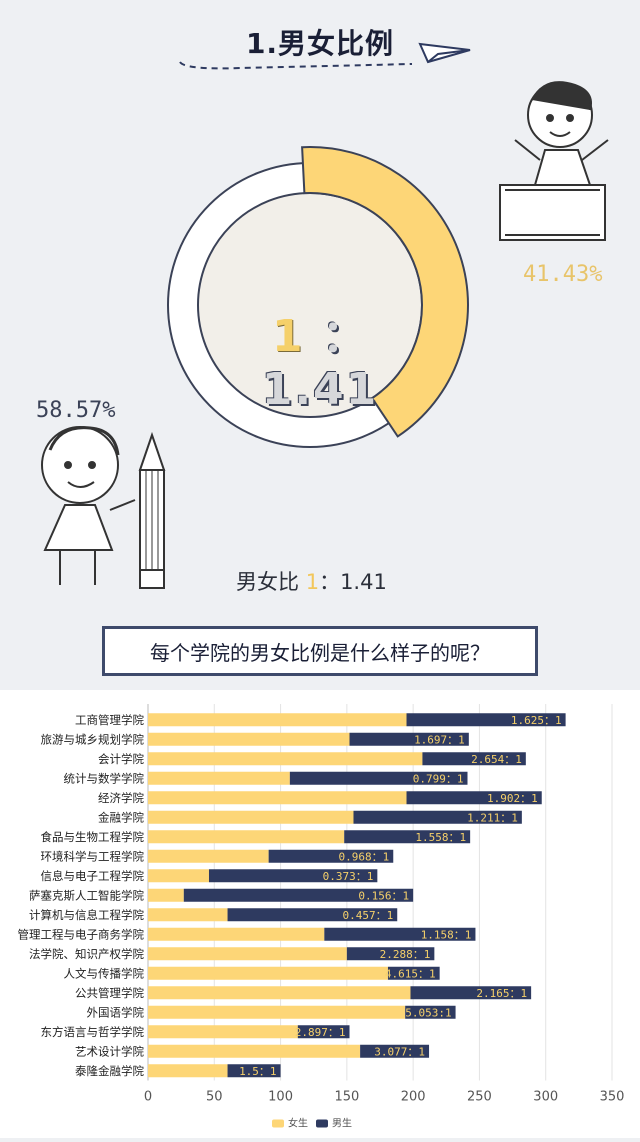  What do you see at coordinates (88, 505) in the screenshot?
I see `boy-doodle-icon` at bounding box center [88, 505].